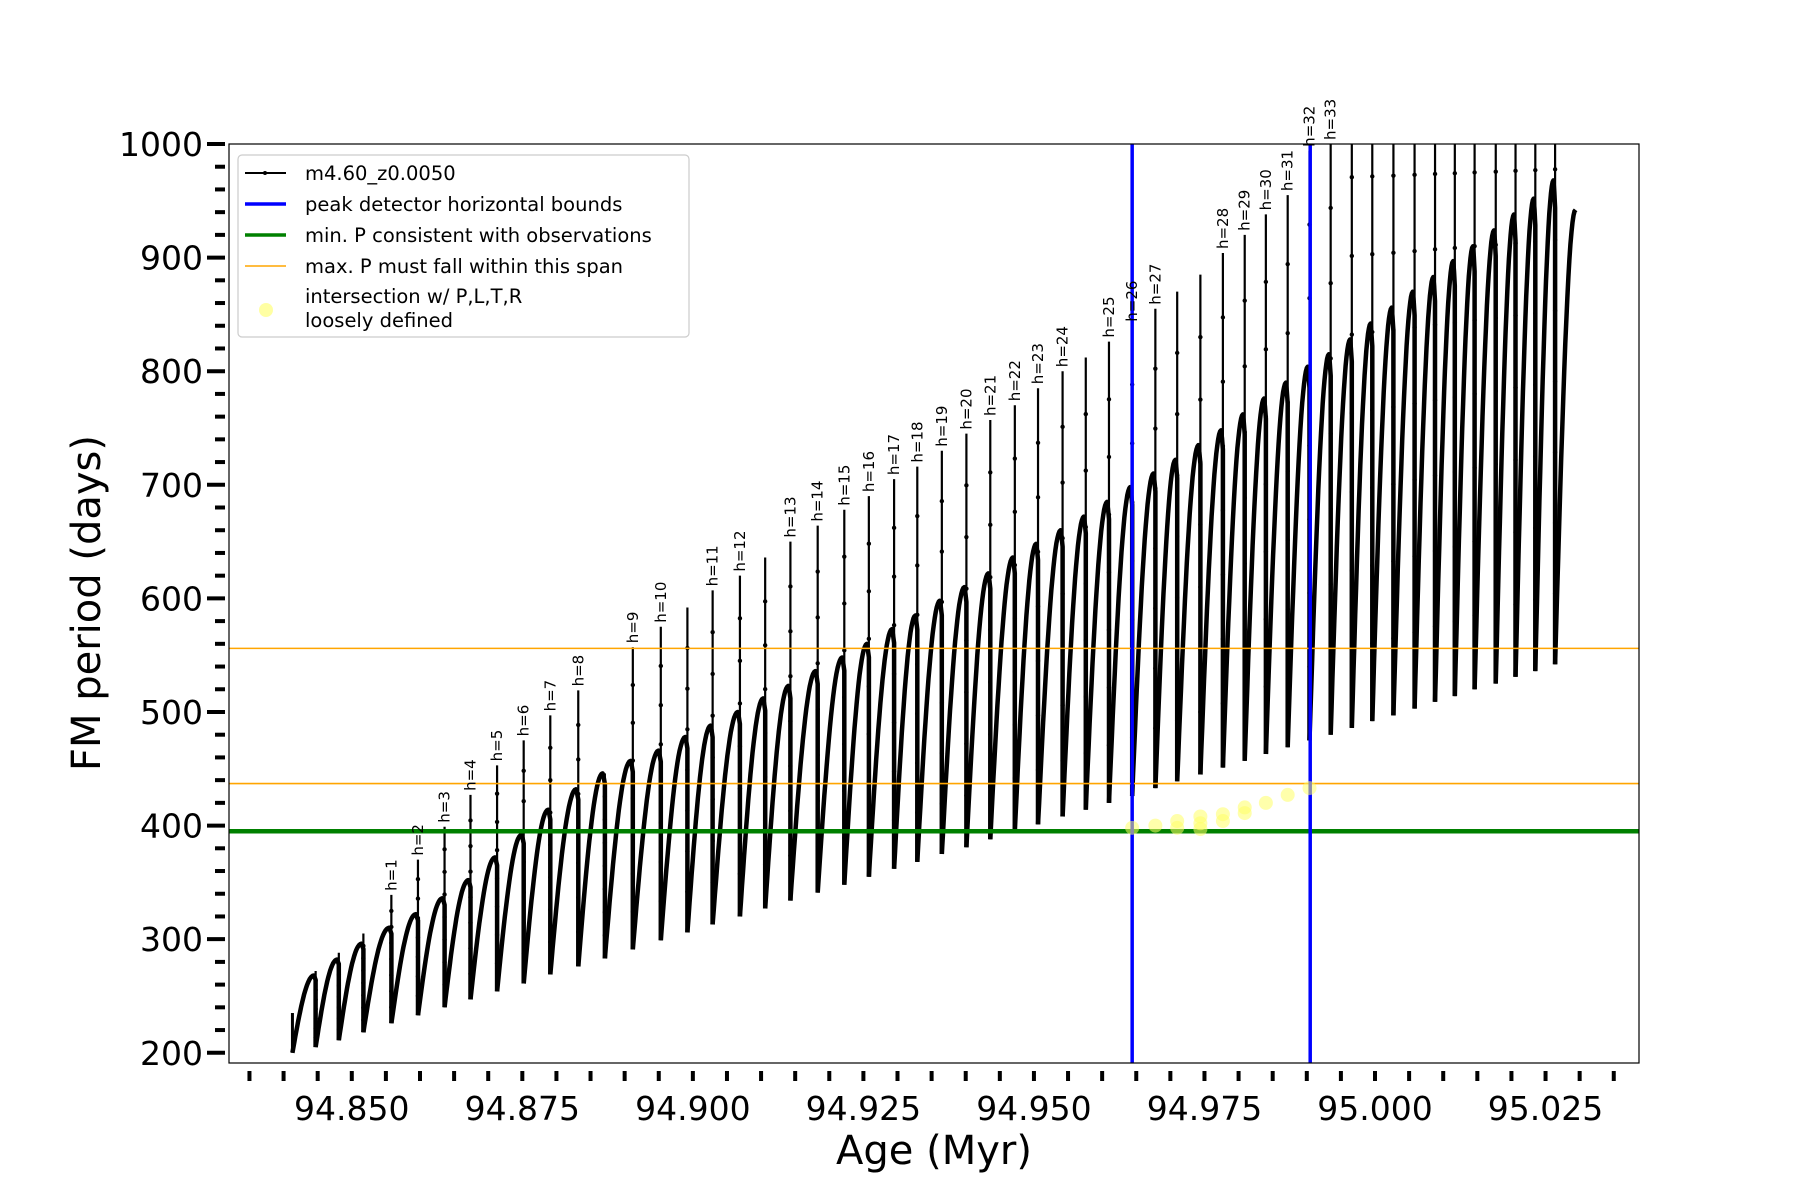 This screenshot has width=1800, height=1200. Describe the element at coordinates (1109, 316) in the screenshot. I see `harmonic-label: h=25` at that location.